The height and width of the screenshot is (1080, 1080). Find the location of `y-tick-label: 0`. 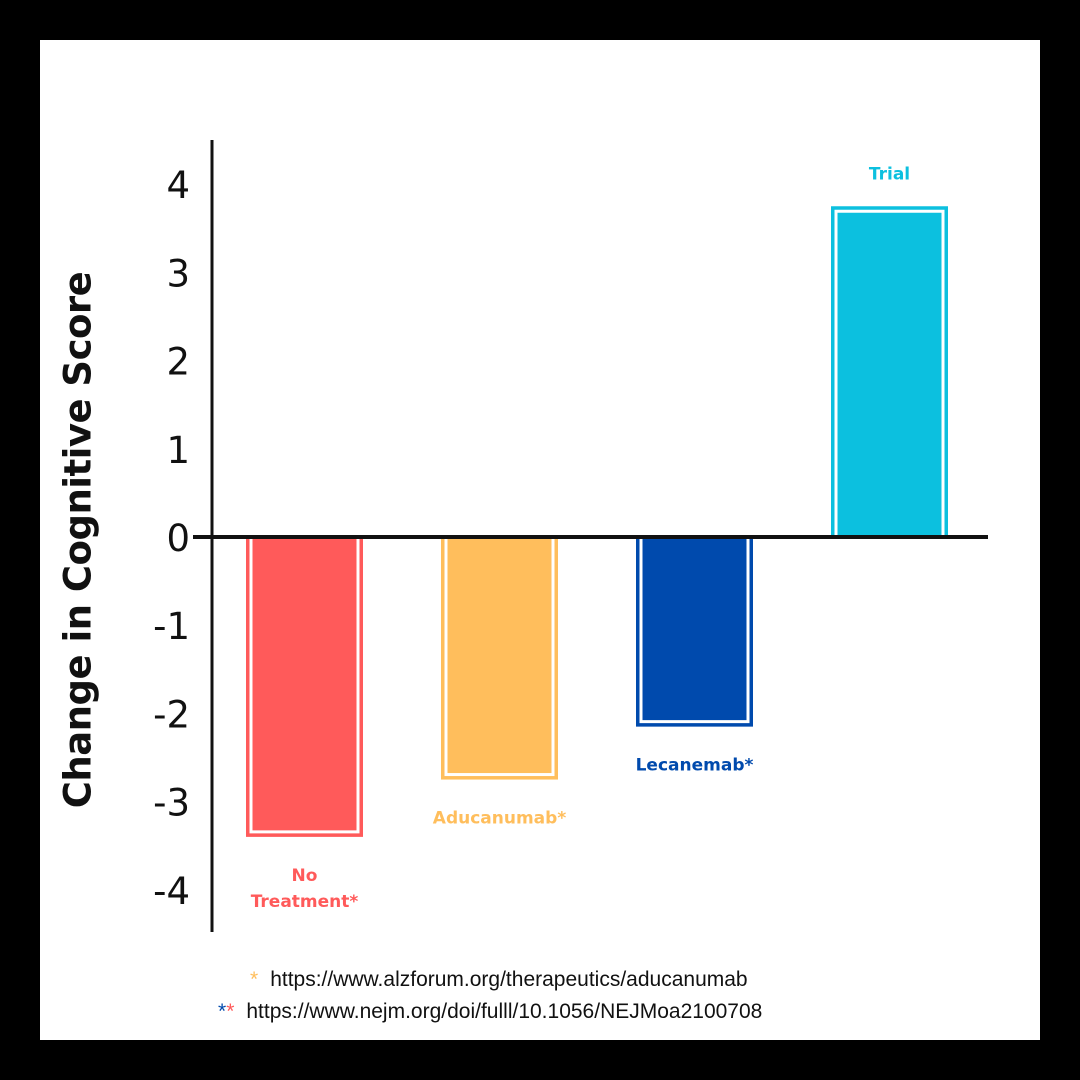

y-tick-label: 0 is located at coordinates (178, 538).